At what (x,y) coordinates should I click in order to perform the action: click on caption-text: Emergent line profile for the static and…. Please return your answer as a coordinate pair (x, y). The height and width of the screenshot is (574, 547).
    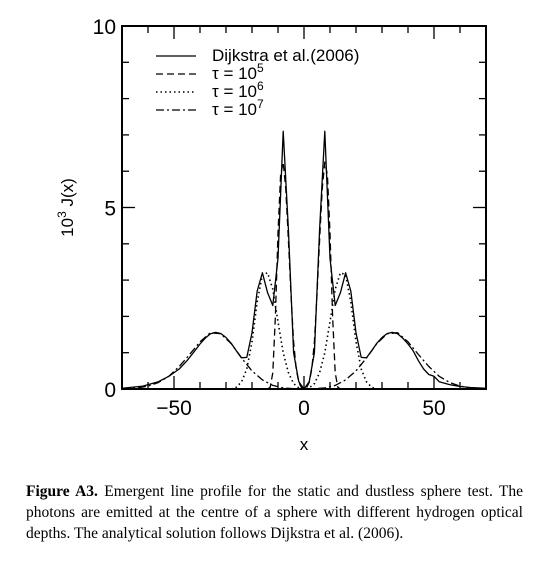
    Looking at the image, I should click on (275, 512).